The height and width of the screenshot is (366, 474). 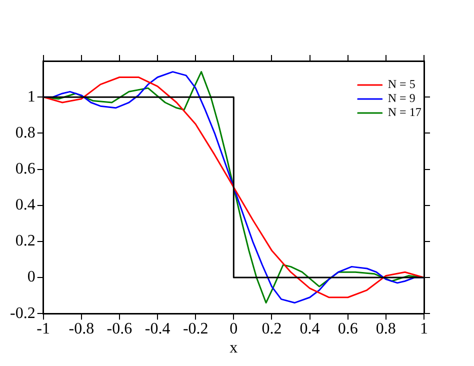 I want to click on x-tick-label: 0.6, so click(x=348, y=329).